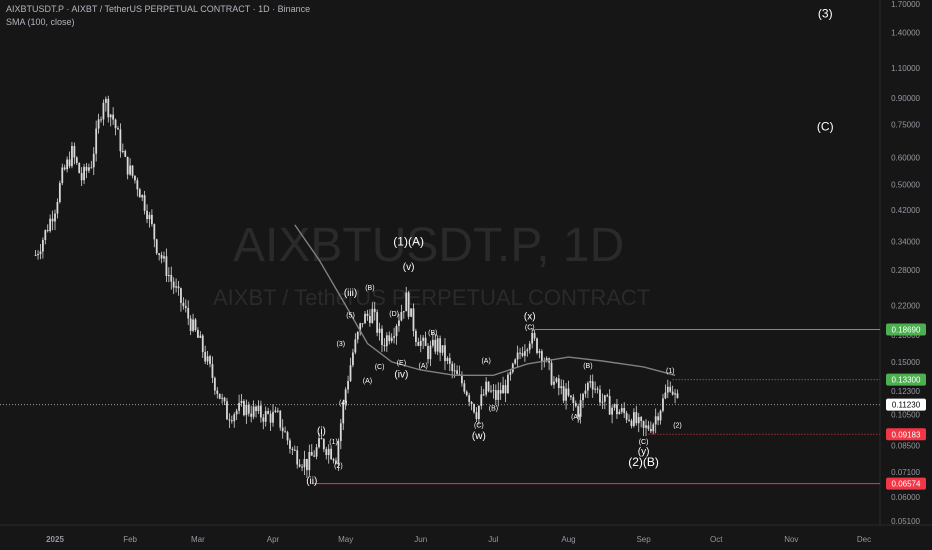  I want to click on price-level-label: 0.09183, so click(906, 434).